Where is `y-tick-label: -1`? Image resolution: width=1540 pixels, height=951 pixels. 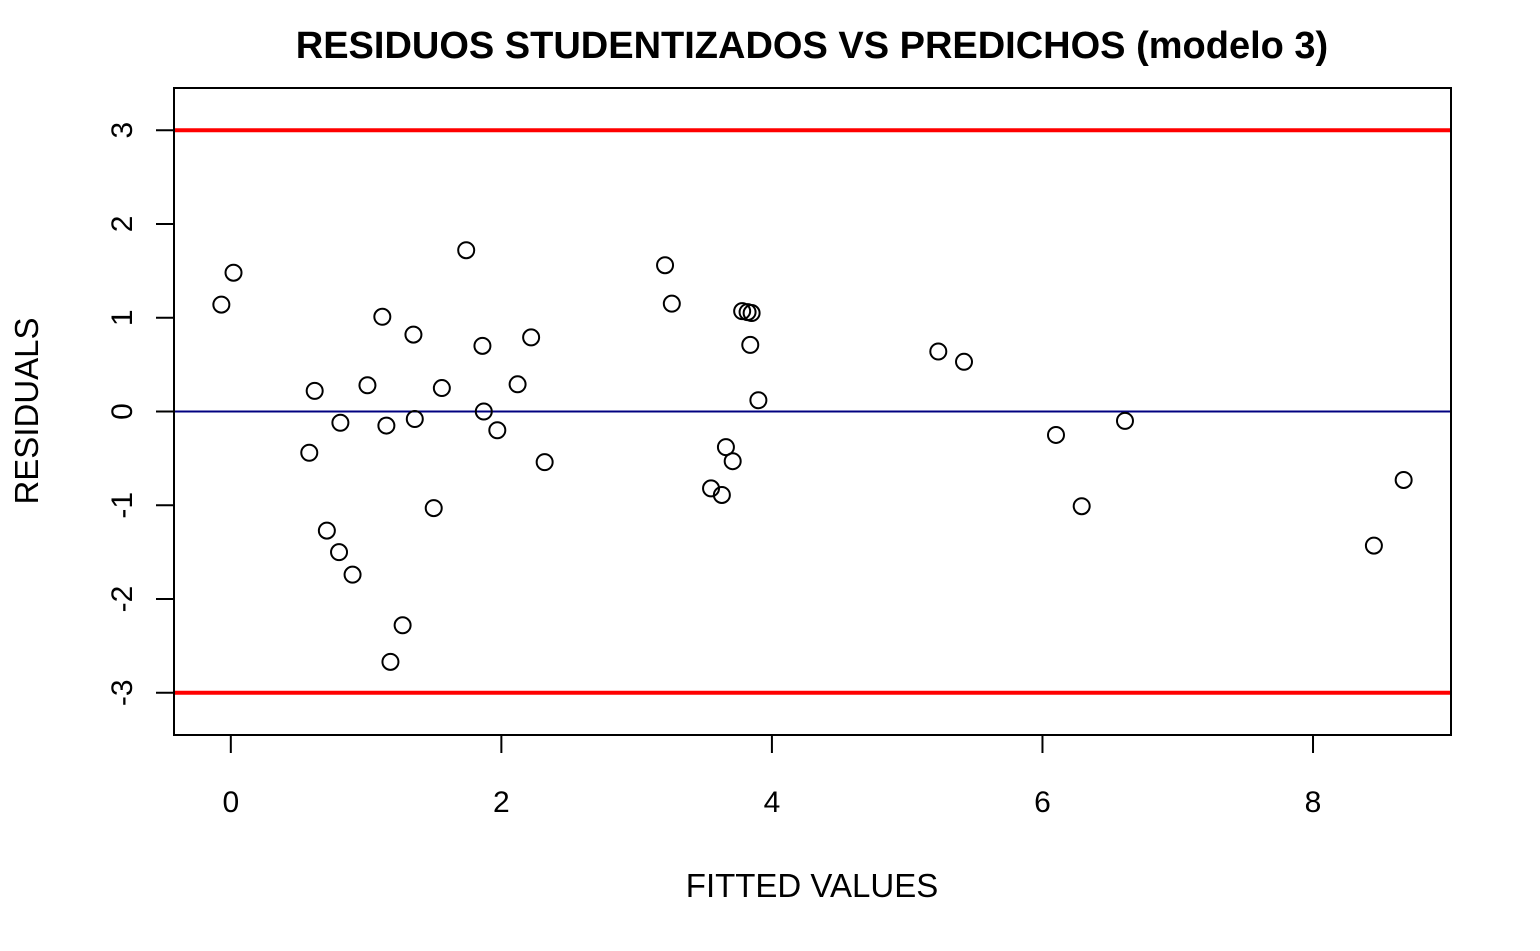 y-tick-label: -1 is located at coordinates (122, 505).